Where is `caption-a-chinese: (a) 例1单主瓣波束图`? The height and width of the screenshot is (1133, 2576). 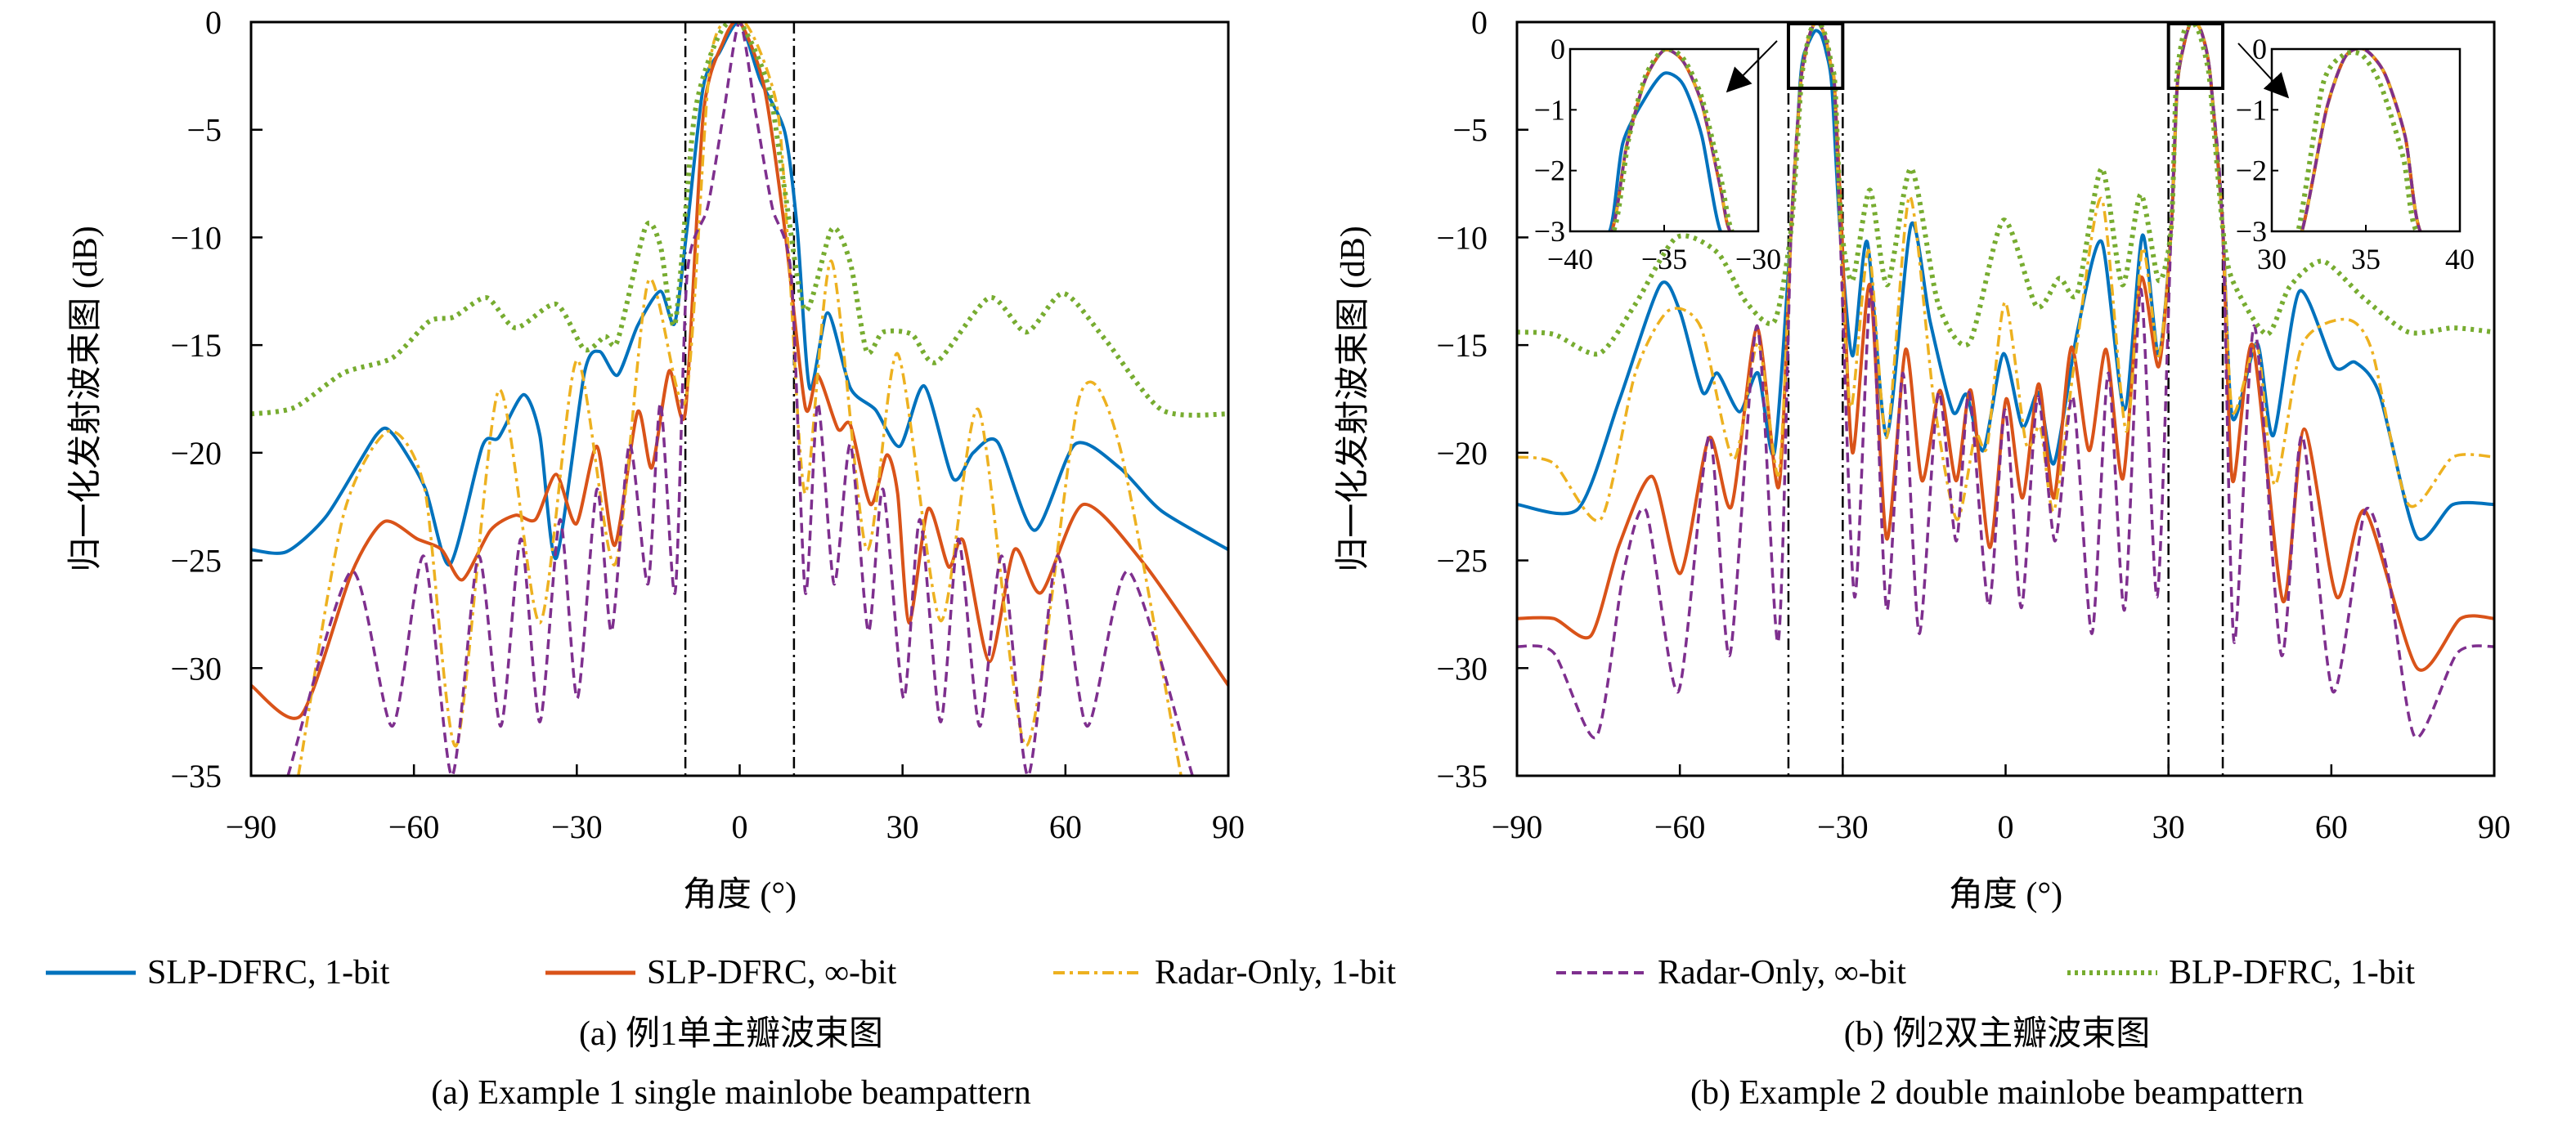 caption-a-chinese: (a) 例1单主瓣波束图 is located at coordinates (731, 1034).